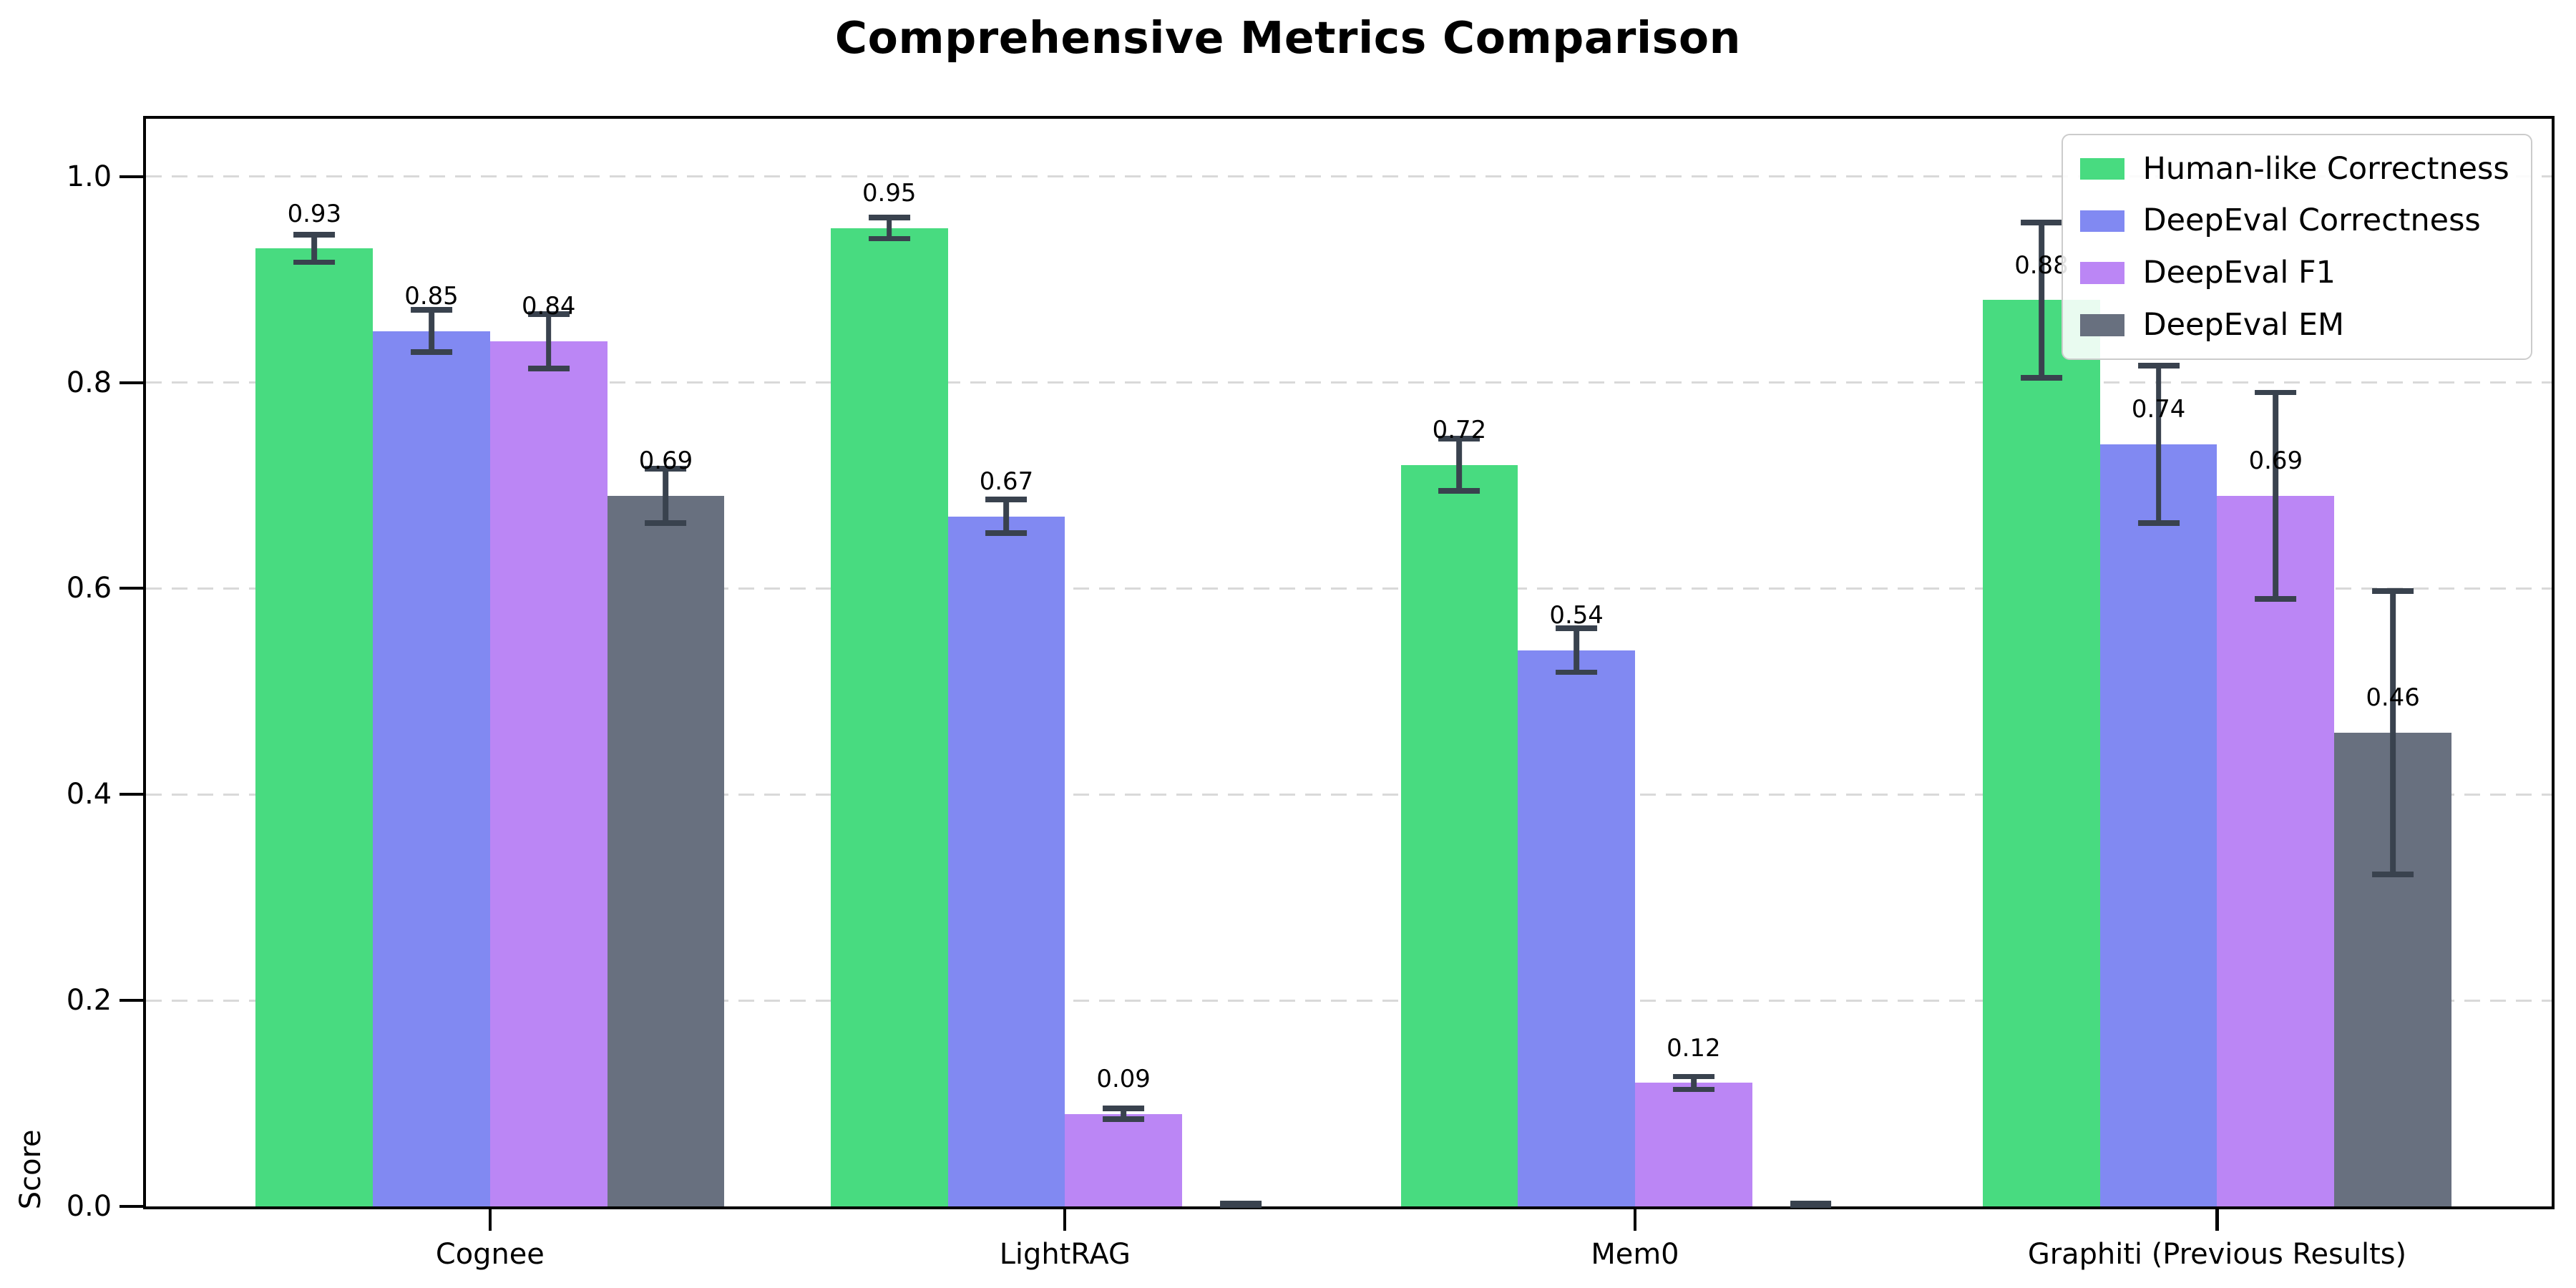 This screenshot has height=1288, width=2576. Describe the element at coordinates (1349, 588) in the screenshot. I see `gridline-0.6` at that location.